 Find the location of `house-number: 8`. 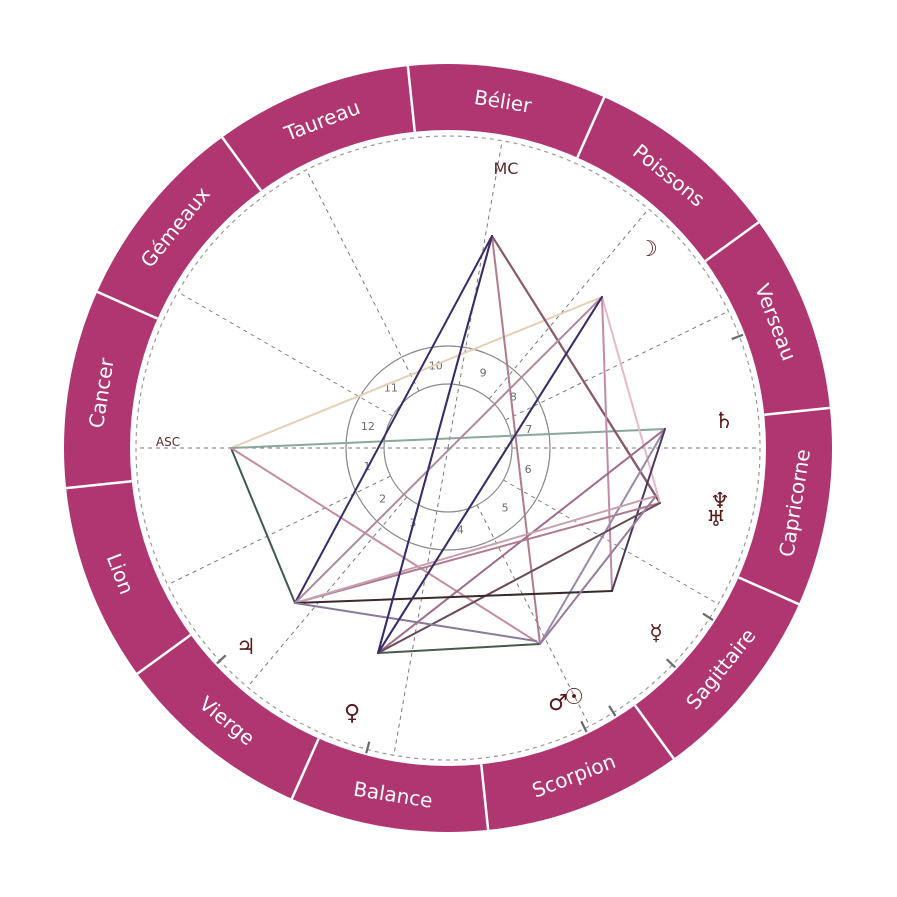

house-number: 8 is located at coordinates (513, 396).